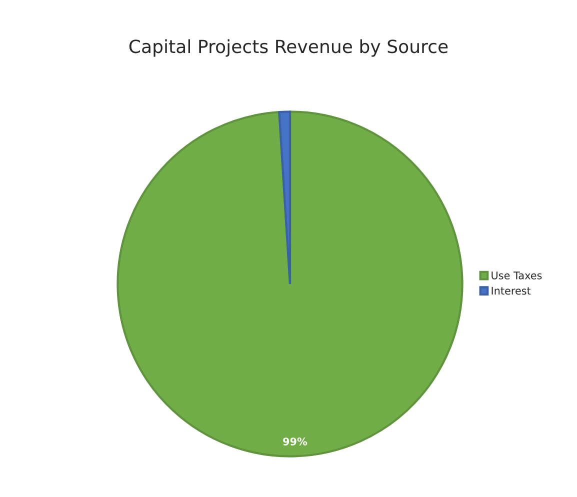 This screenshot has width=577, height=497. Describe the element at coordinates (285, 198) in the screenshot. I see `pie-slice` at that location.